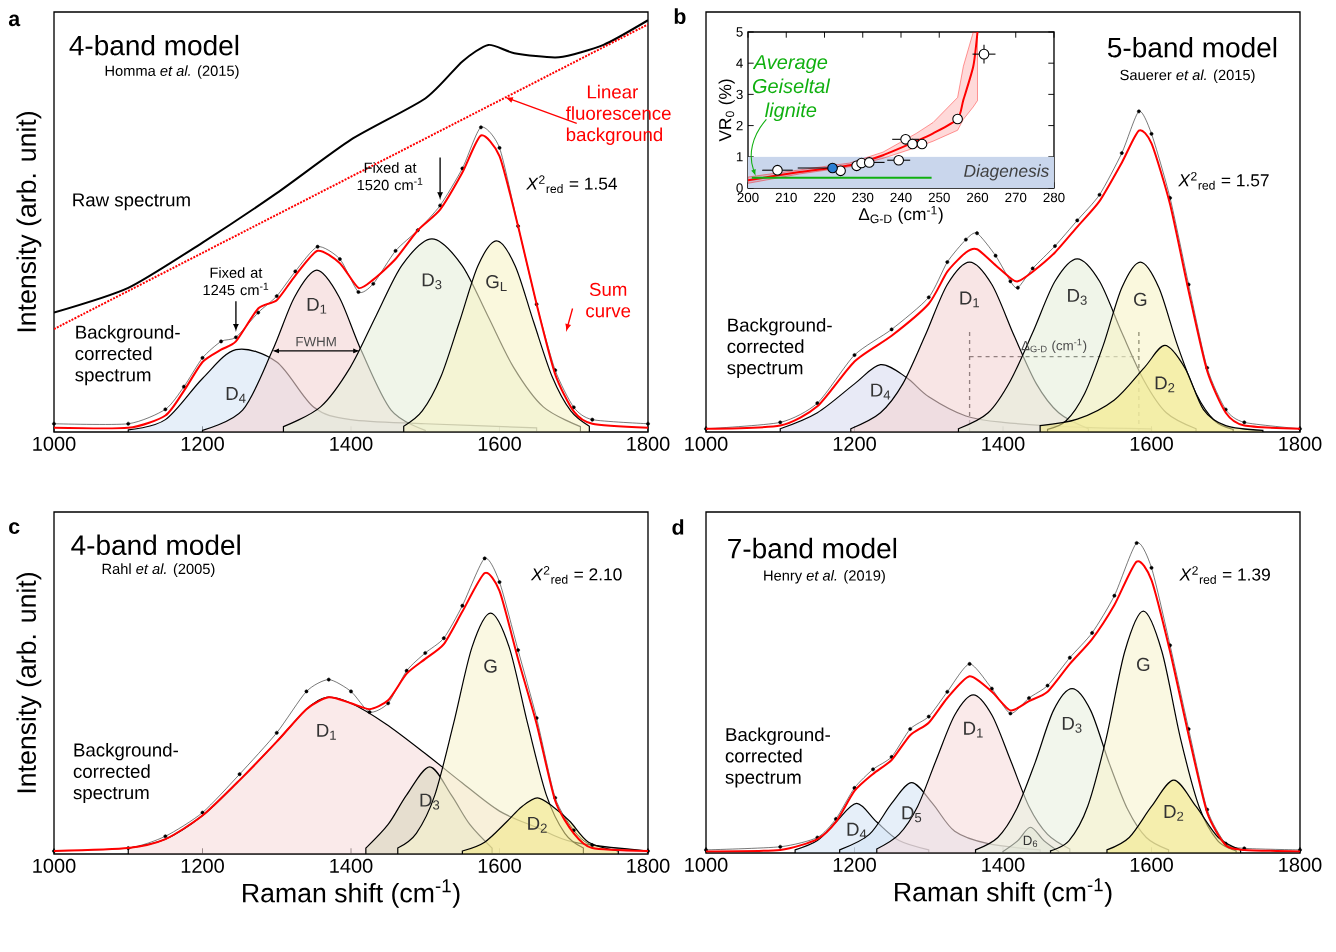  What do you see at coordinates (172, 72) in the screenshot?
I see `text: Homma et al. (2015)` at bounding box center [172, 72].